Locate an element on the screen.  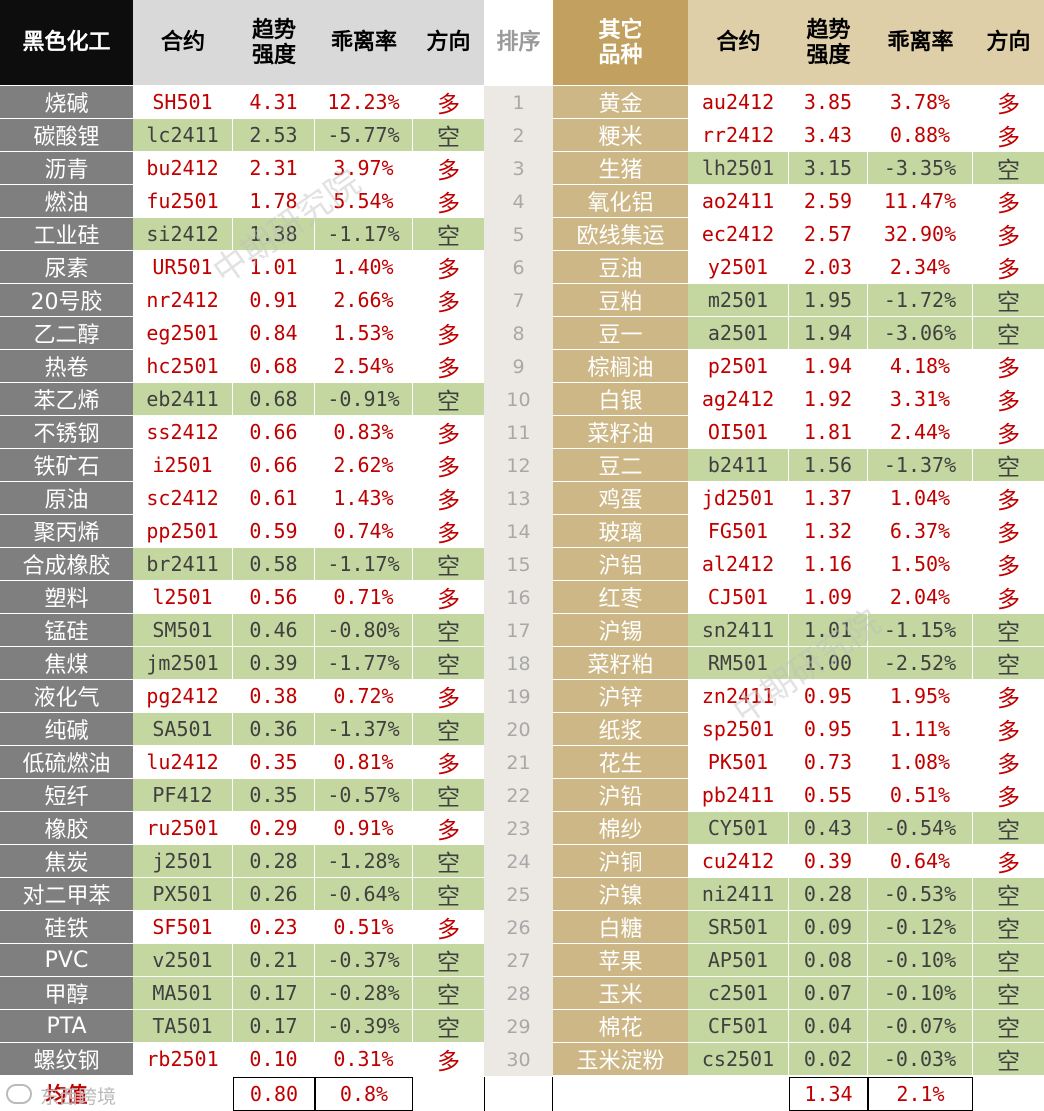
left-row-contract: eg2501 is located at coordinates (183, 333).